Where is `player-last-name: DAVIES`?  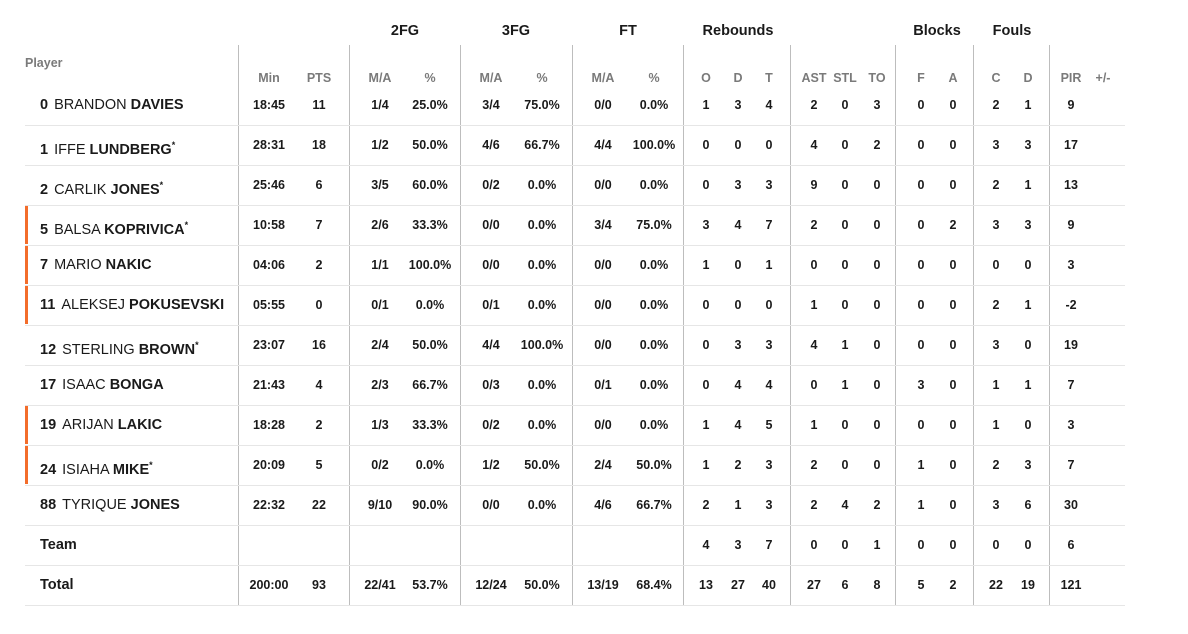
player-last-name: DAVIES is located at coordinates (157, 105).